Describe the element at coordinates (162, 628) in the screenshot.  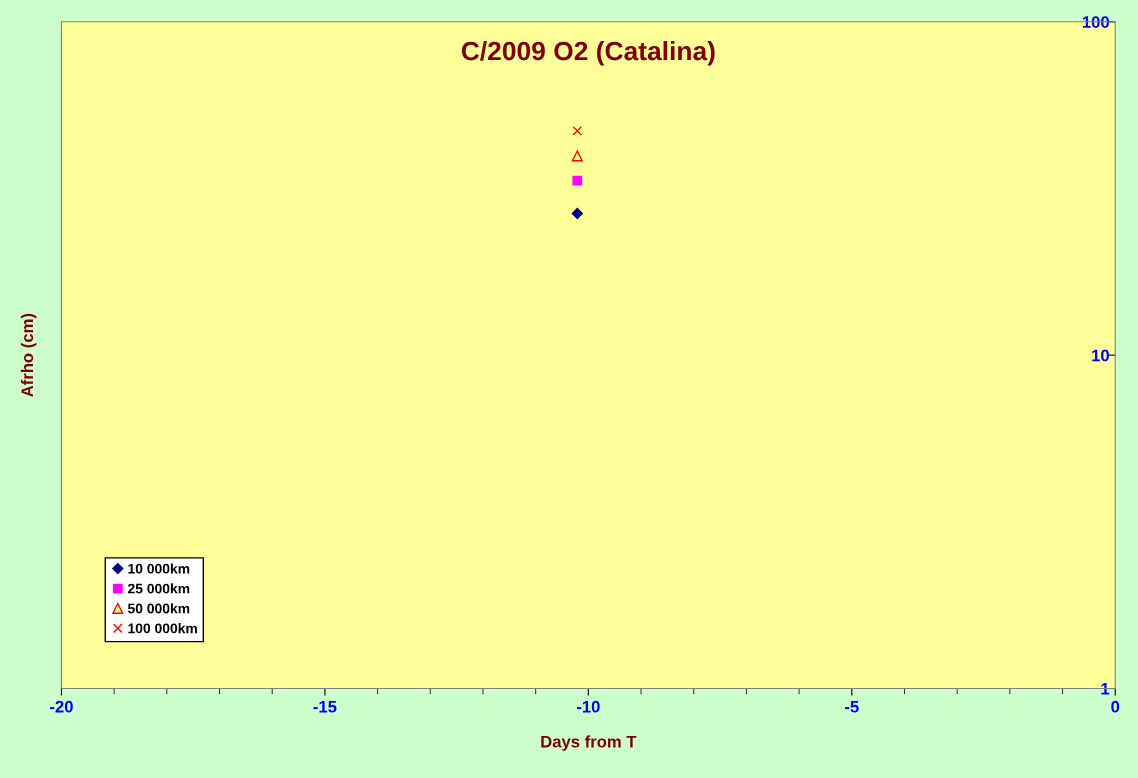
I see `legend-label: 100 000km` at that location.